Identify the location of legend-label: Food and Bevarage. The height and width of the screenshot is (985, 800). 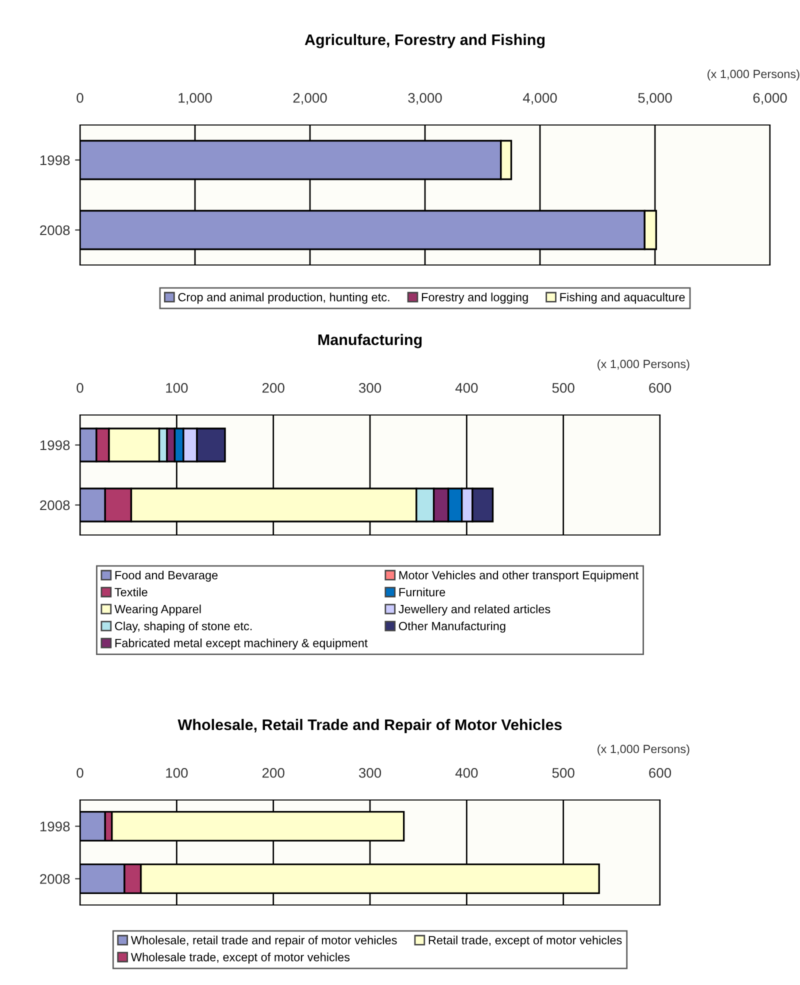
(166, 576).